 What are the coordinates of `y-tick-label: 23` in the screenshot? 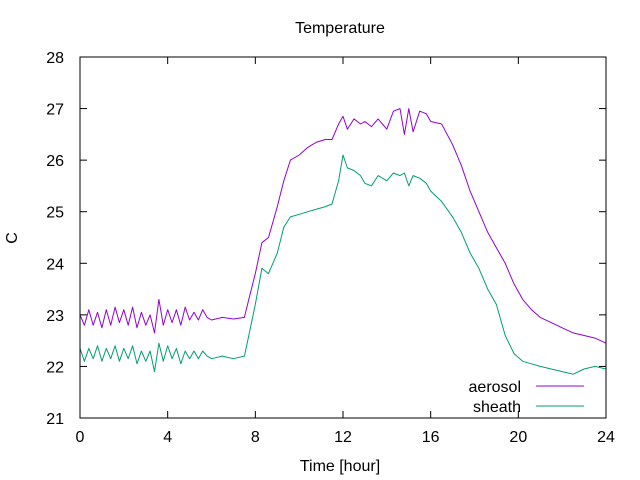 It's located at (55, 316).